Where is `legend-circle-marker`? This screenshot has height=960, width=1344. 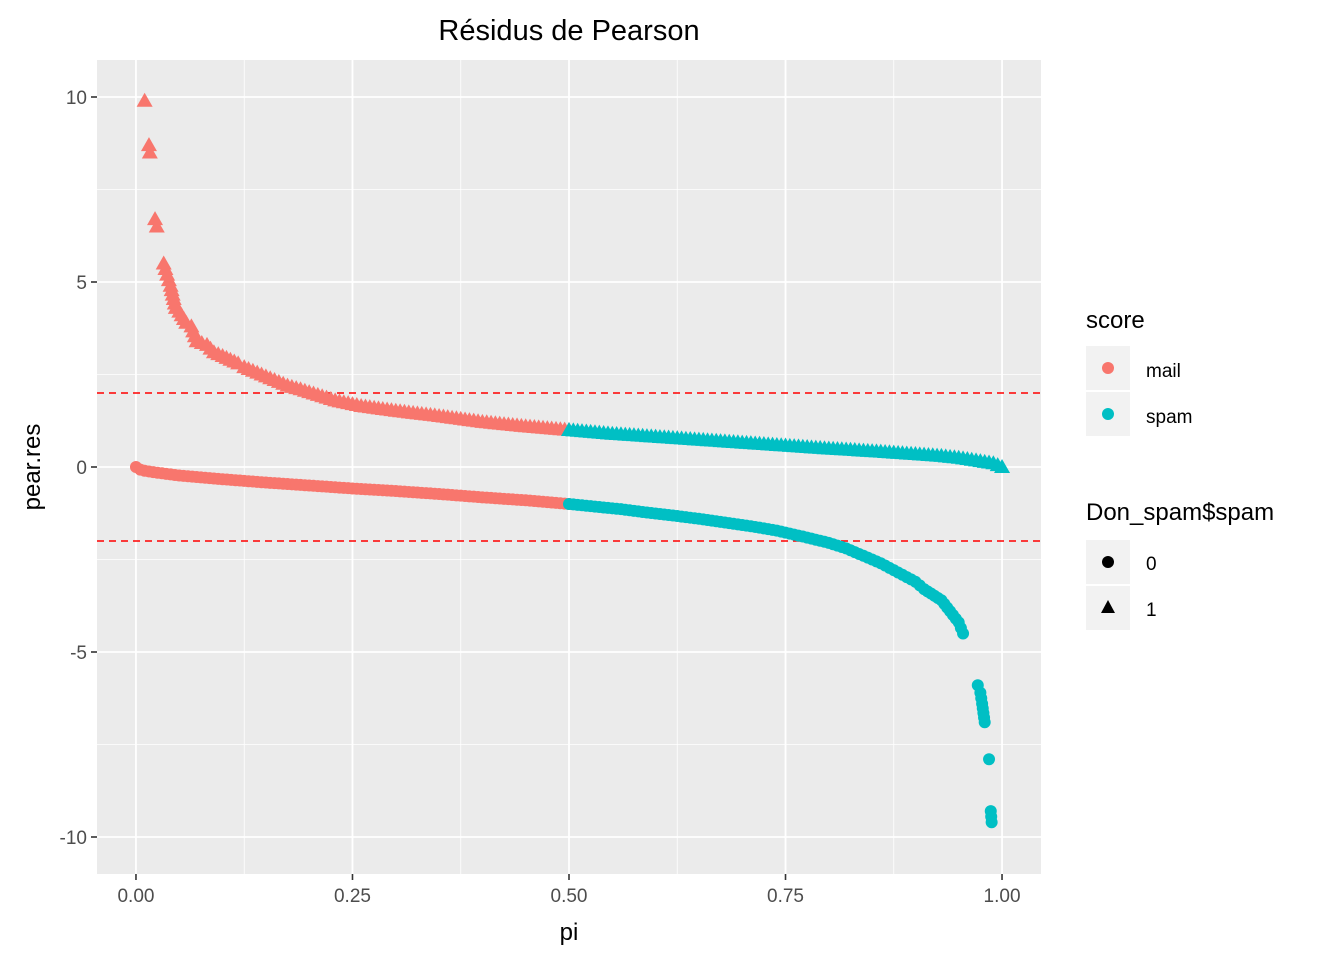 legend-circle-marker is located at coordinates (1108, 562).